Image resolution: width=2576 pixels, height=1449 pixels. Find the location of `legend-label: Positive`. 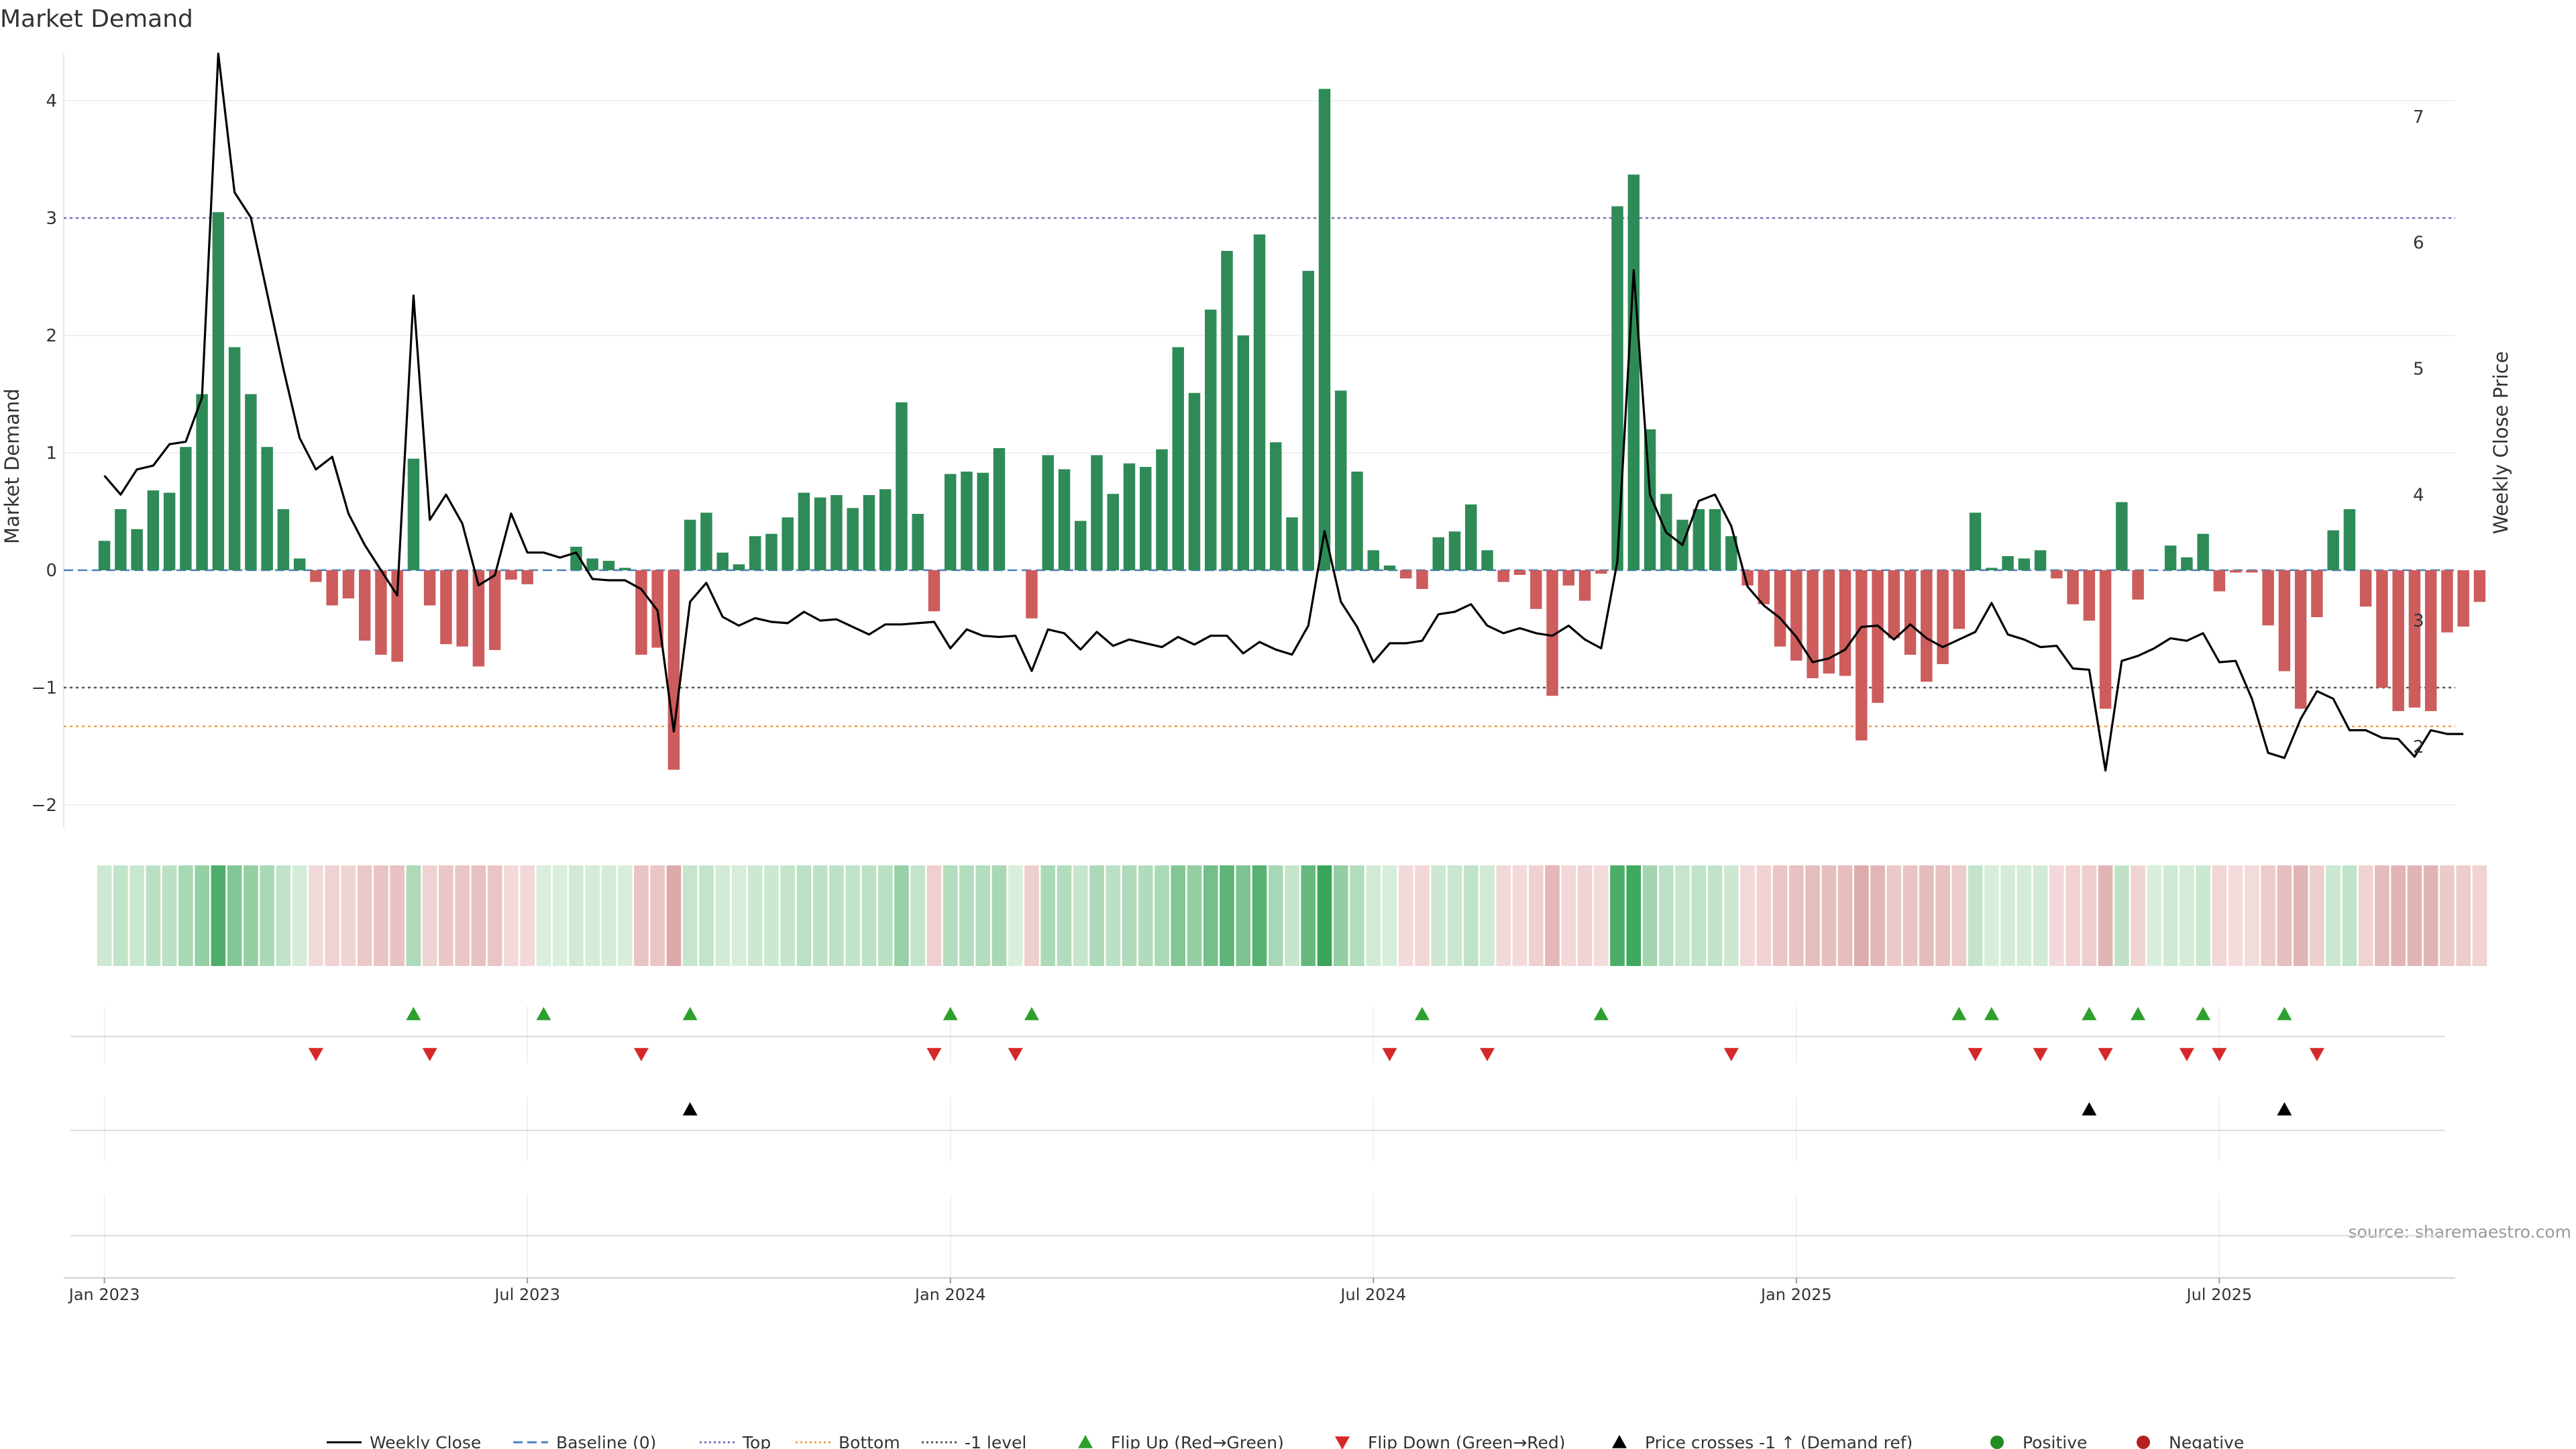

legend-label: Positive is located at coordinates (2055, 1441).